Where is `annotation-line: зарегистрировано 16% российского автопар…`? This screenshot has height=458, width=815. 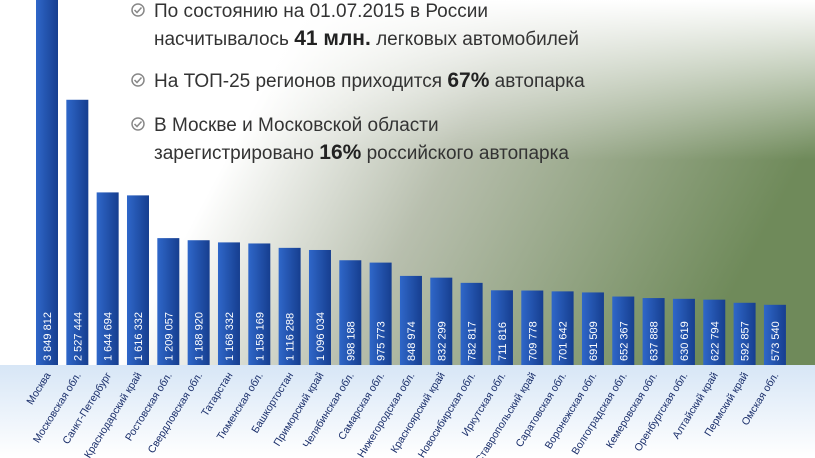 annotation-line: зарегистрировано 16% российского автопар… is located at coordinates (361, 152).